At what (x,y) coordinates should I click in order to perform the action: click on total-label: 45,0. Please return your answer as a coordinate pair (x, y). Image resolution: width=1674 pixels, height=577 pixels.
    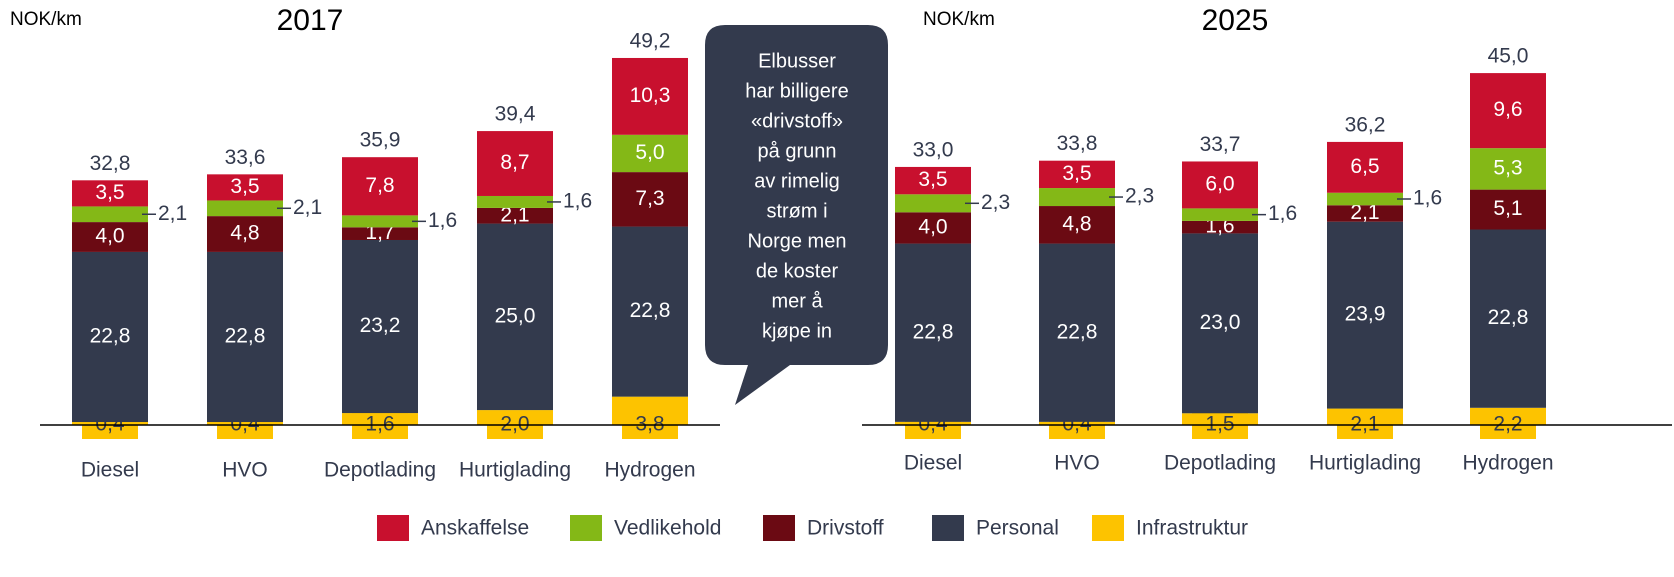
    Looking at the image, I should click on (1508, 56).